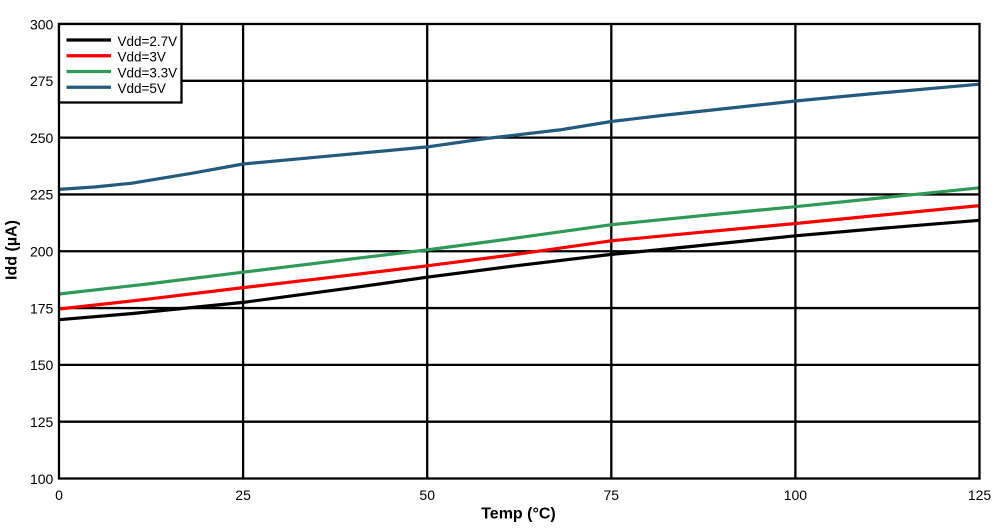  I want to click on svg-text: 250, so click(42, 138).